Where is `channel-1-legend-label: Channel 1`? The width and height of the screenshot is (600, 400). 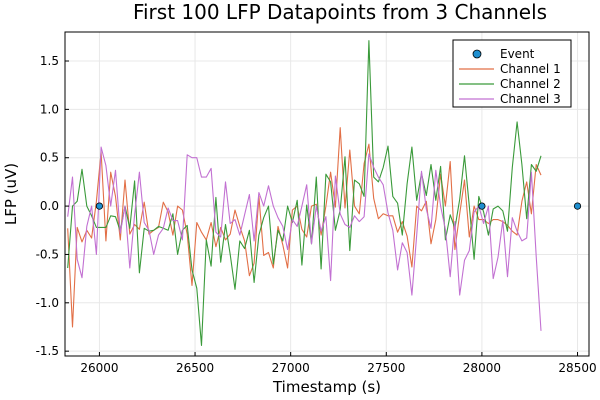
channel-1-legend-label: Channel 1 is located at coordinates (530, 69).